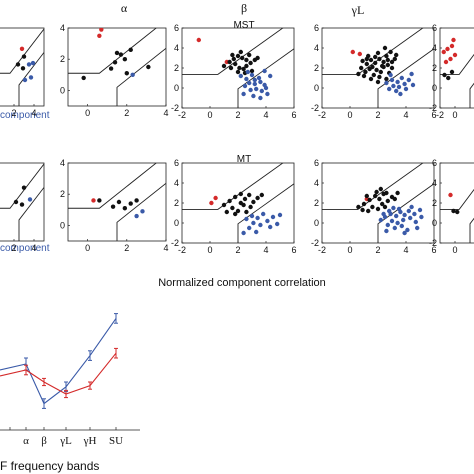 This screenshot has height=474, width=474. What do you see at coordinates (242, 283) in the screenshot?
I see `x-axis-label: Normalized component correlation` at bounding box center [242, 283].